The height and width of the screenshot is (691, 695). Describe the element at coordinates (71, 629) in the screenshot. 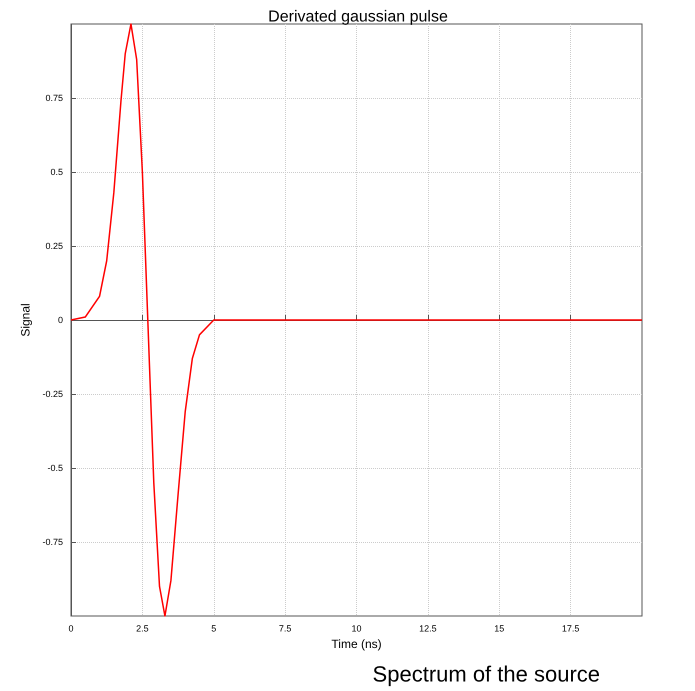

I see `x-tick-label: 0` at that location.